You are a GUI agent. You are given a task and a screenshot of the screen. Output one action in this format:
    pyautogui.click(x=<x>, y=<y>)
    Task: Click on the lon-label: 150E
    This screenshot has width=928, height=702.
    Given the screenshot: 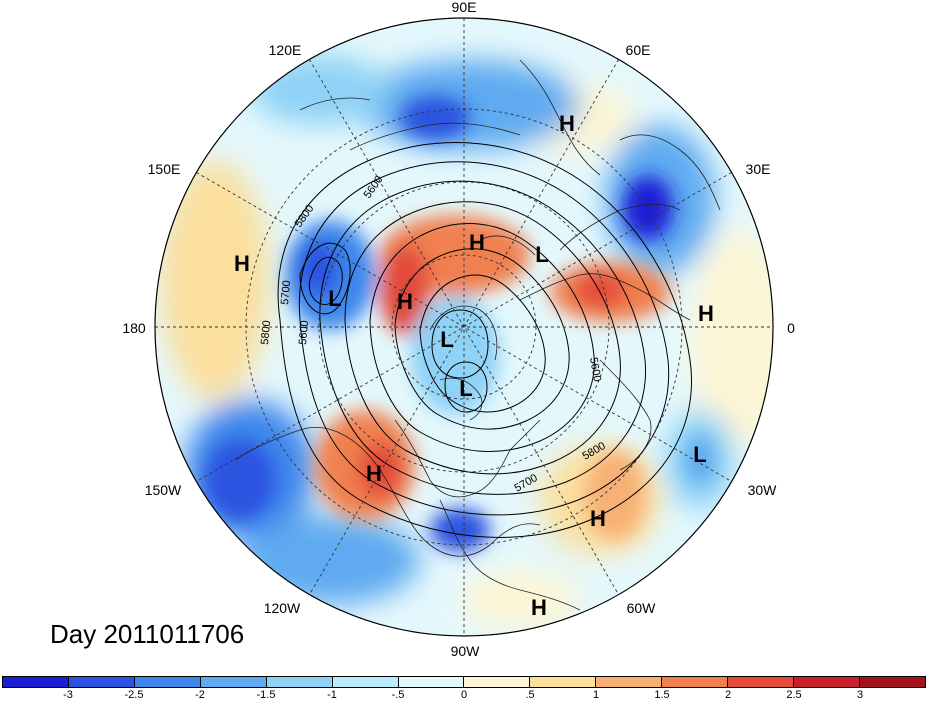 What is the action you would take?
    pyautogui.click(x=164, y=169)
    